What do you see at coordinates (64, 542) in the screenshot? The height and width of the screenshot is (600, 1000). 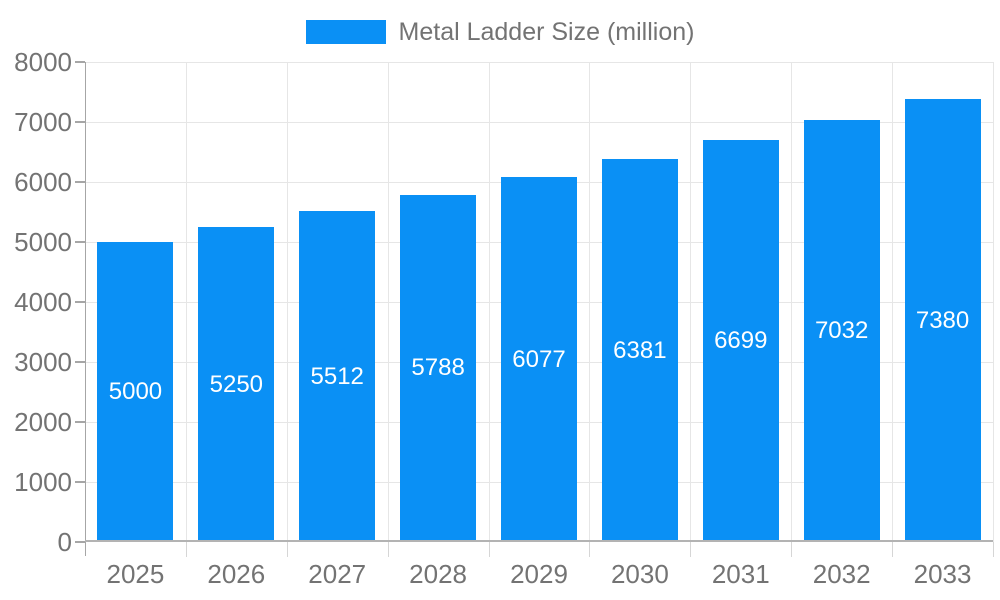 I see `y-axis-tick-label: 0` at bounding box center [64, 542].